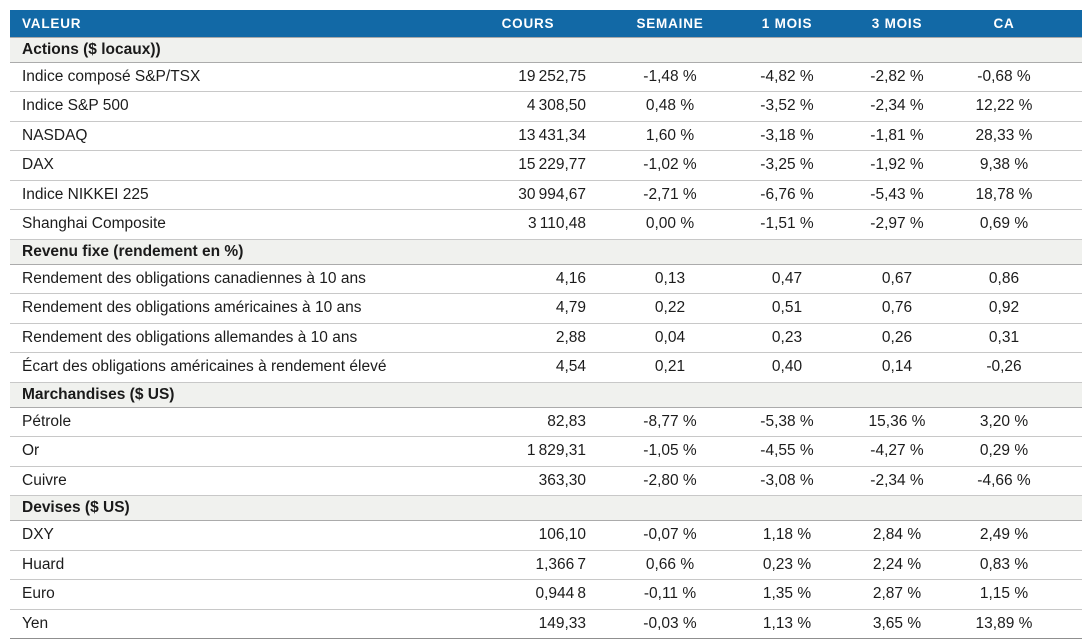  What do you see at coordinates (1017, 451) in the screenshot?
I see `value-cell-ca: 0,29 %` at bounding box center [1017, 451].